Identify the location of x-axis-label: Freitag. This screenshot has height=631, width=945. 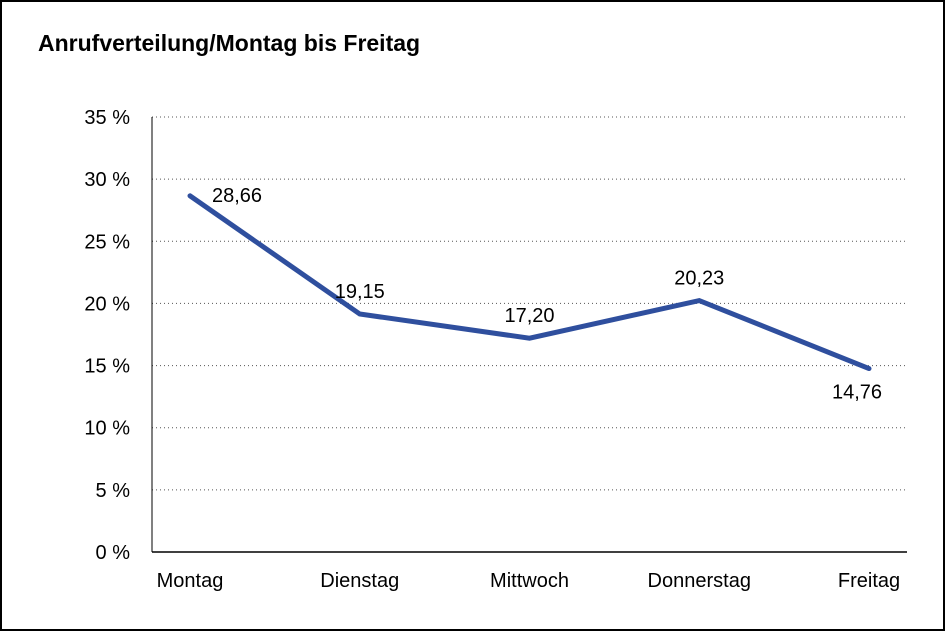
(869, 581).